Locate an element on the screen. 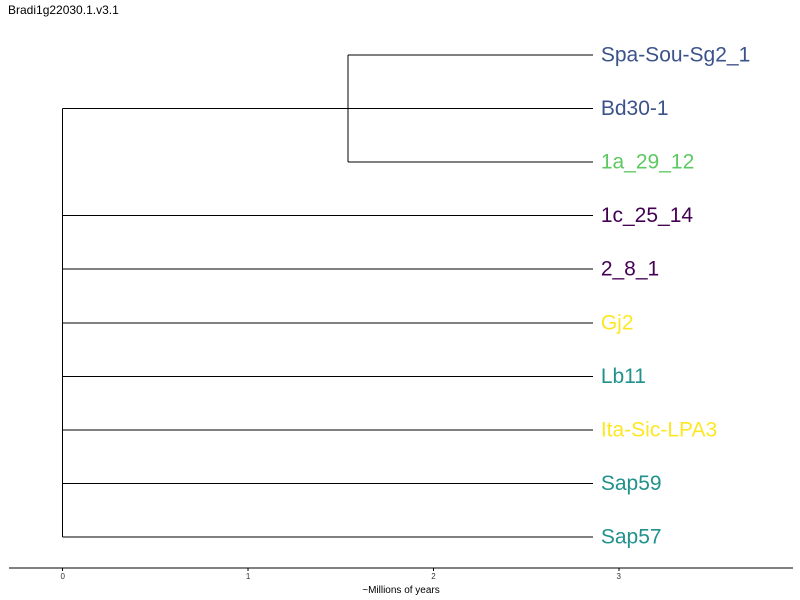 Image resolution: width=800 pixels, height=600 pixels. leaf-label: Sap57 is located at coordinates (631, 536).